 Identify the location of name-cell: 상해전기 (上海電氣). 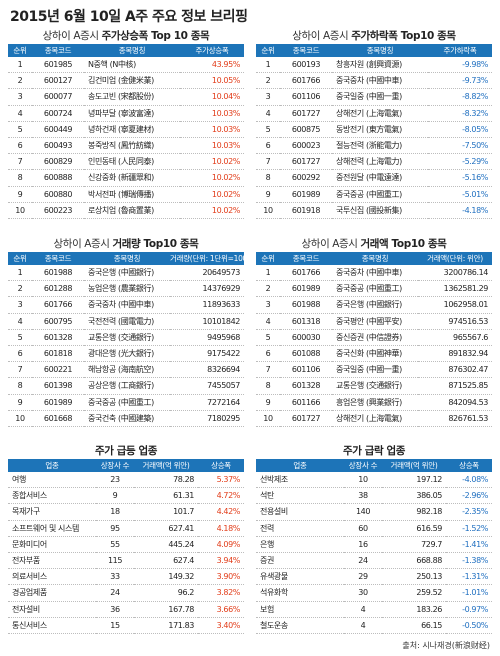
(380, 113).